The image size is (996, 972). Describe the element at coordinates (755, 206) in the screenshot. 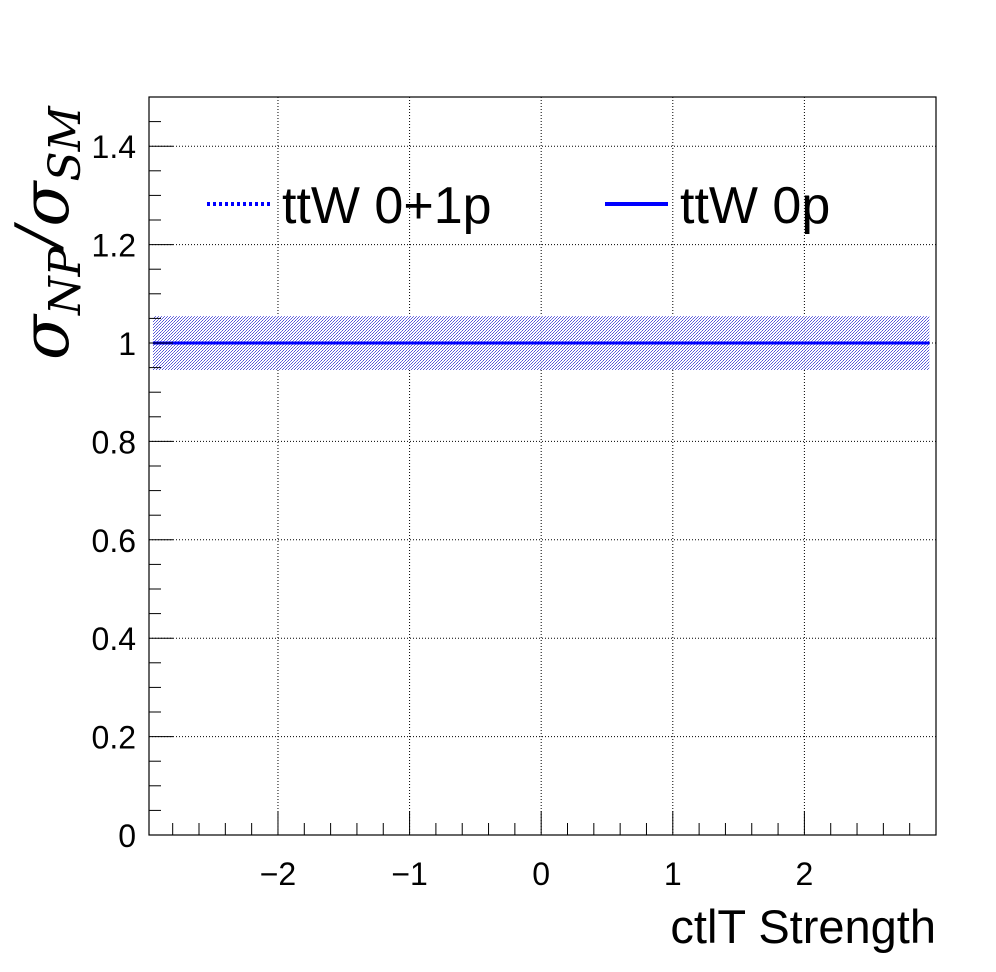

I see `legend-label: ttW 0p` at that location.